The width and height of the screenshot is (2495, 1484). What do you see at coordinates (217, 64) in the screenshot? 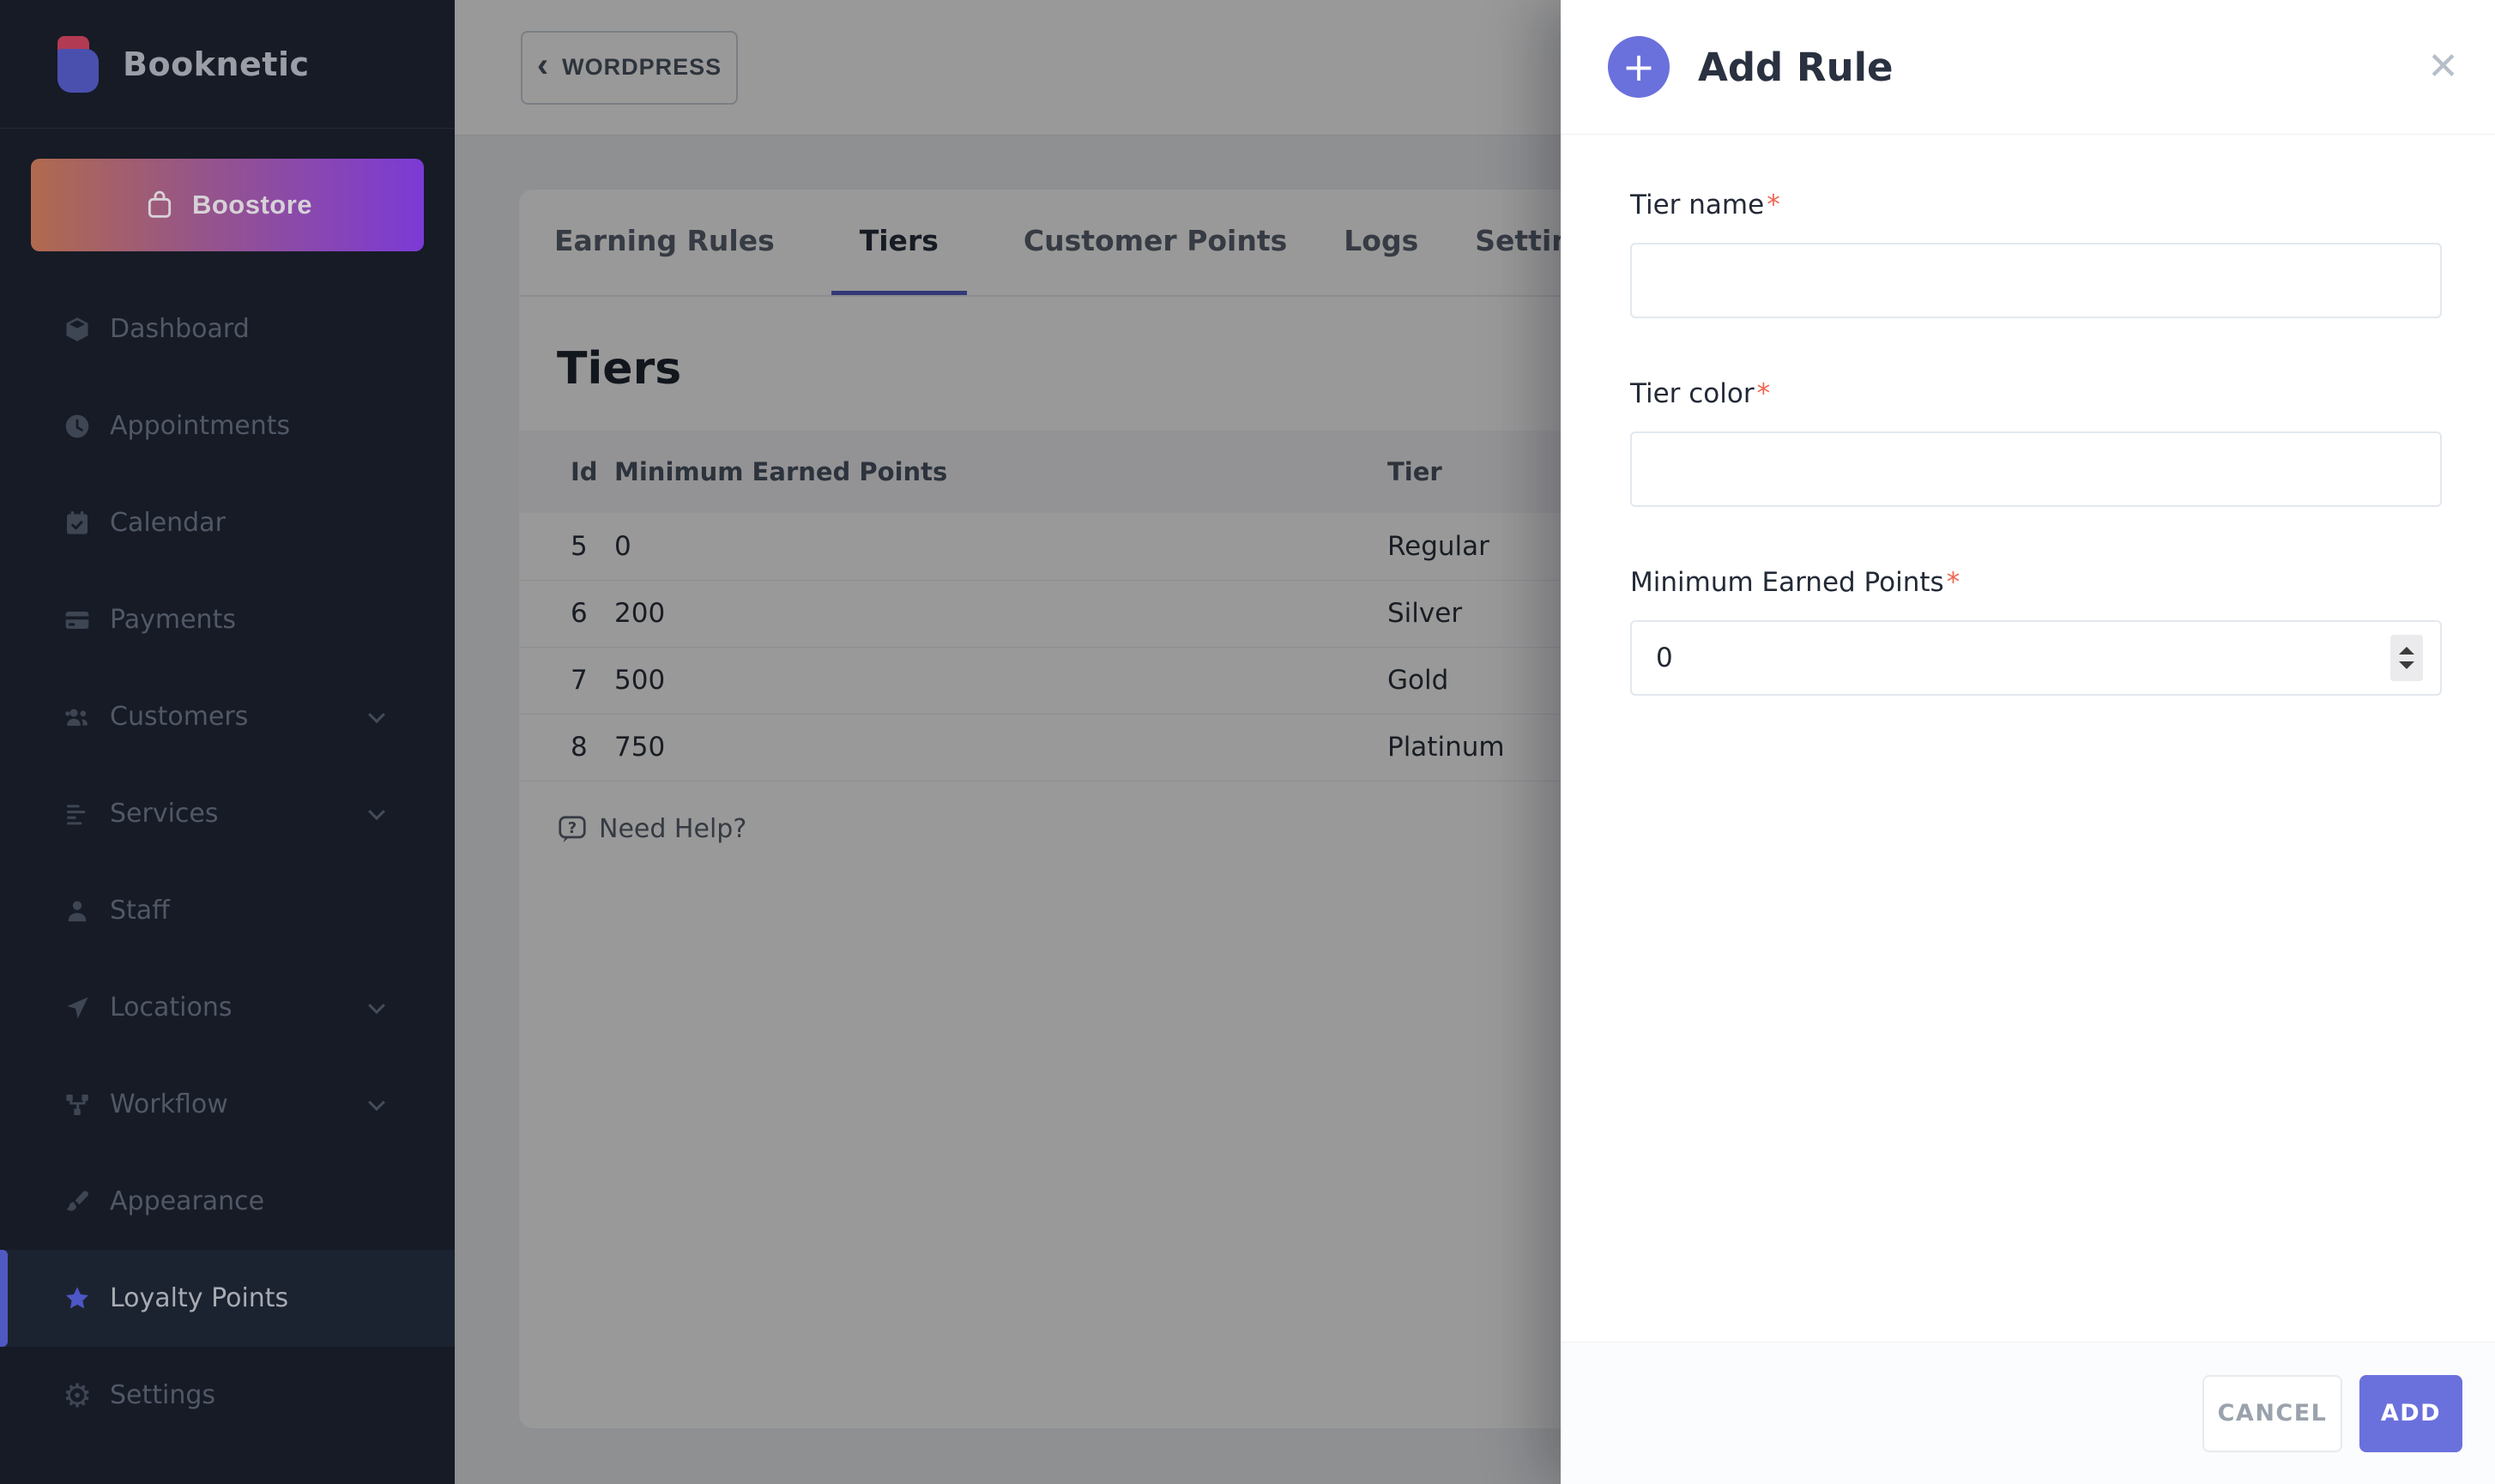
I see `app-logo-text: Booknetic` at bounding box center [217, 64].